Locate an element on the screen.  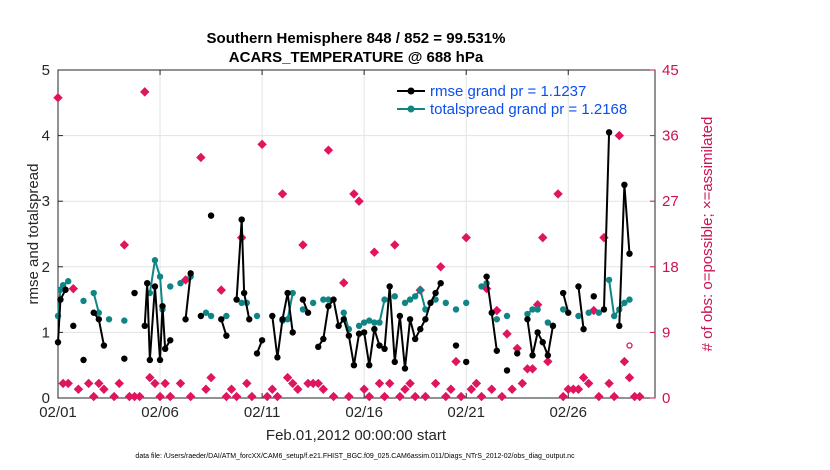
chart-title: Southern Hemisphere 848 / 852 = 99.531% is located at coordinates (356, 38).